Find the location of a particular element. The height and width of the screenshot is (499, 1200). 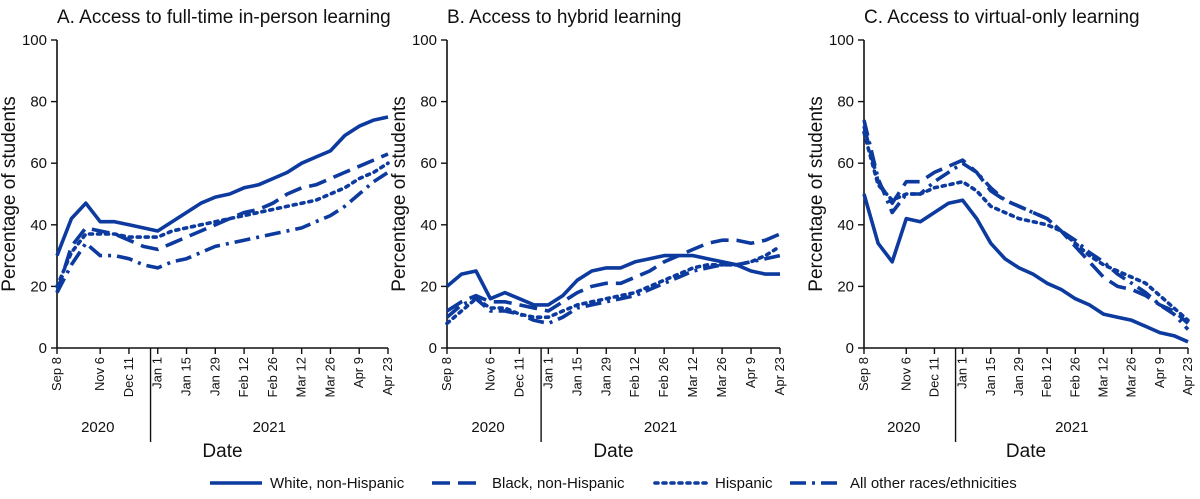

legend-label: White, non-Hispanic is located at coordinates (337, 483).